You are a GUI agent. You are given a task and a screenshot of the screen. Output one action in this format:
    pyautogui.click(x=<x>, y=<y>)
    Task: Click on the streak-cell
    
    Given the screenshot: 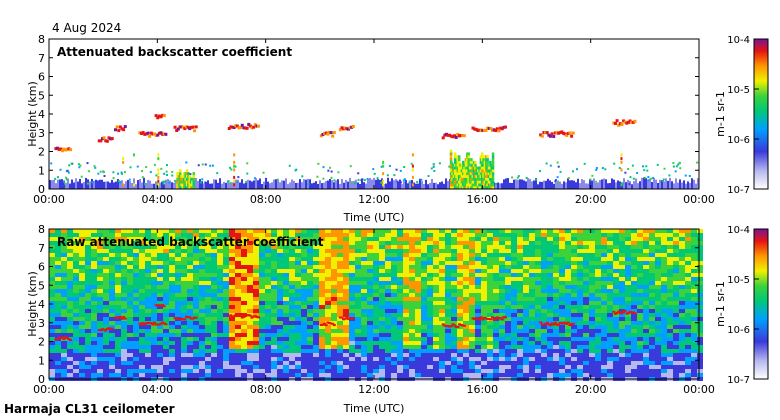 What is the action you would take?
    pyautogui.click(x=133, y=185)
    